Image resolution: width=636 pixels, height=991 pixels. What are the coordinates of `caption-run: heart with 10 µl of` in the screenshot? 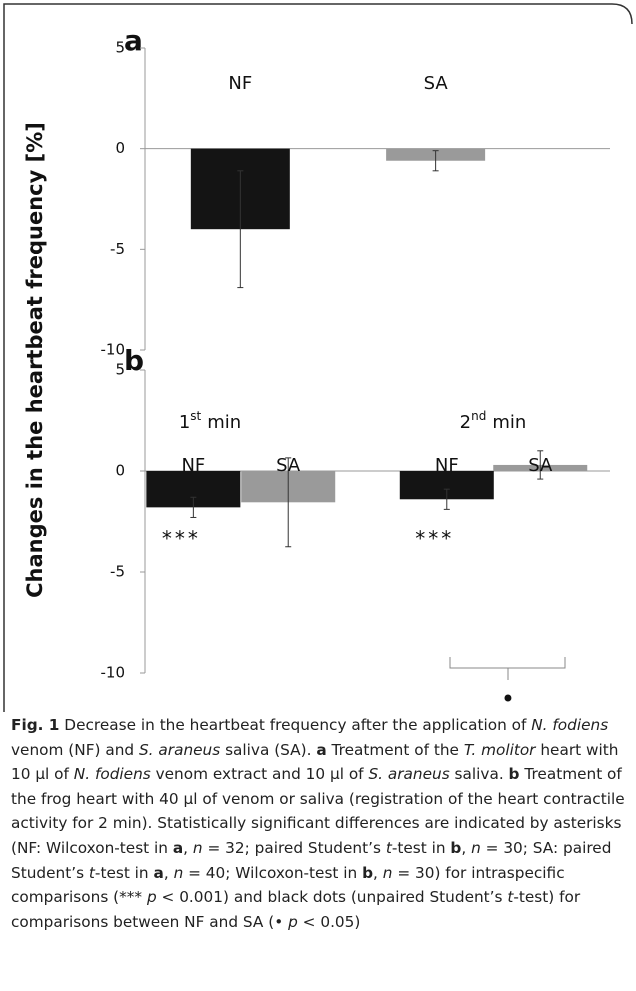 It's located at (315, 762).